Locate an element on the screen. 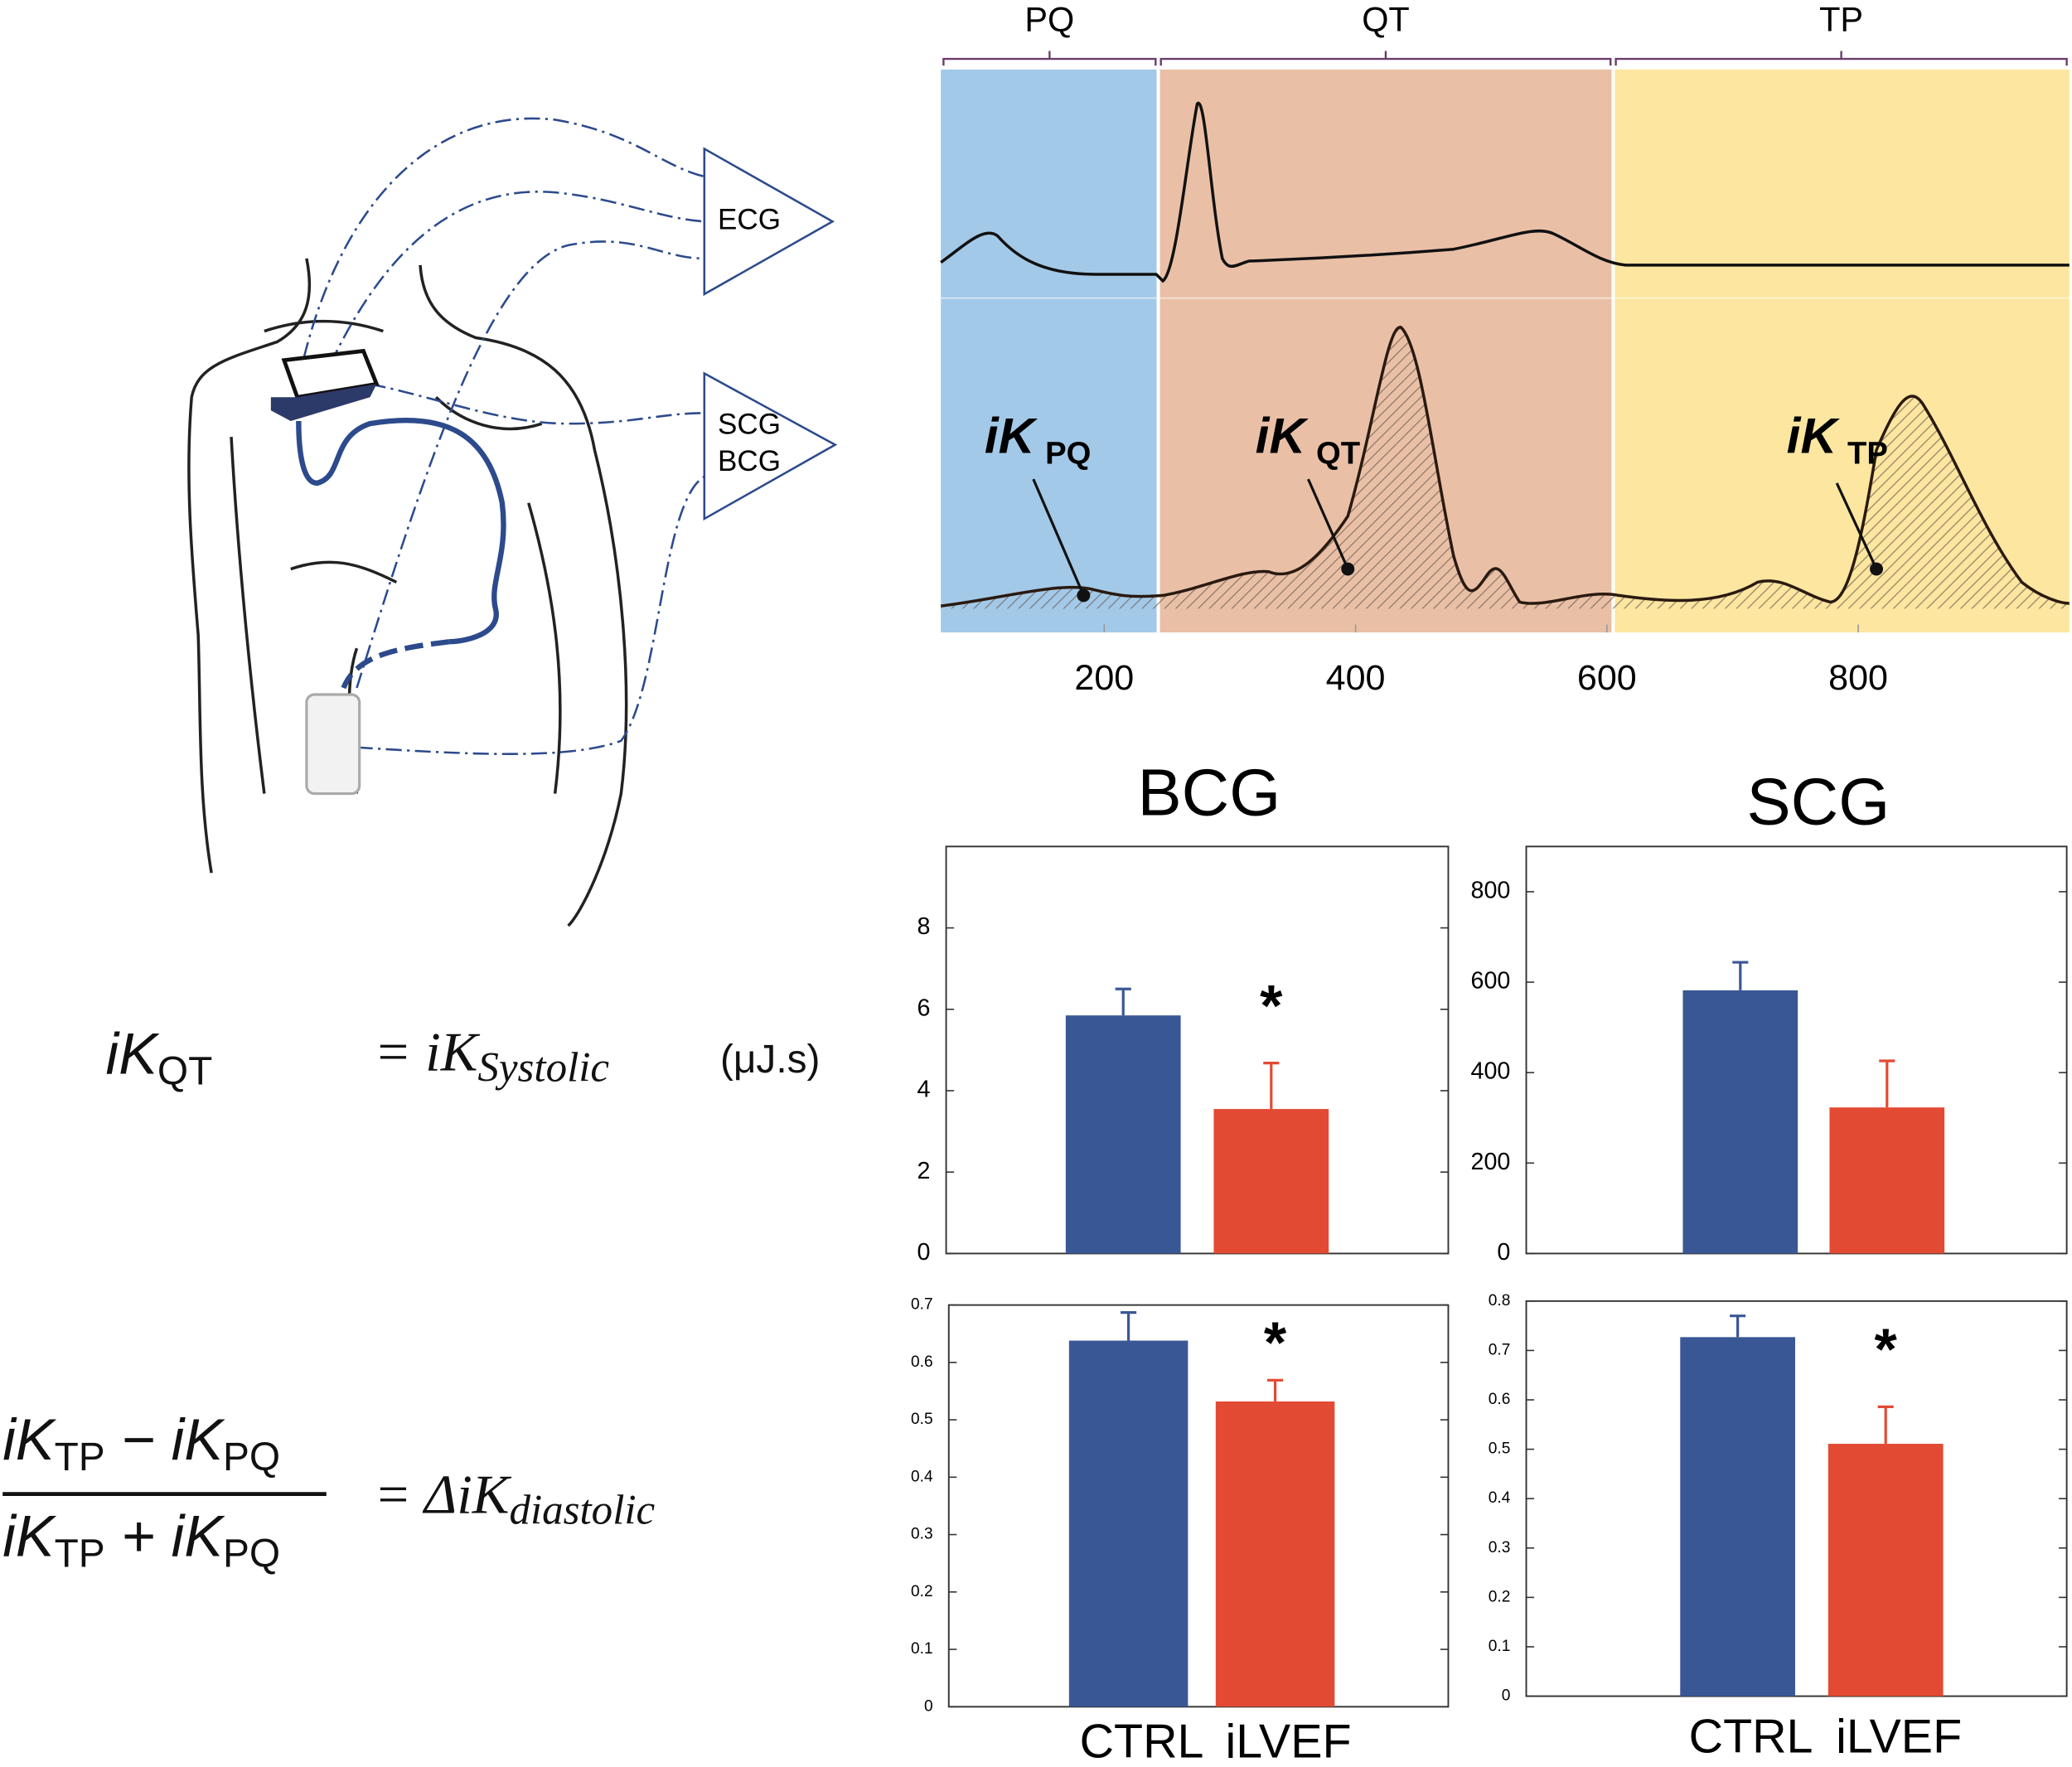  x-tick-label: 200 is located at coordinates (1104, 678).